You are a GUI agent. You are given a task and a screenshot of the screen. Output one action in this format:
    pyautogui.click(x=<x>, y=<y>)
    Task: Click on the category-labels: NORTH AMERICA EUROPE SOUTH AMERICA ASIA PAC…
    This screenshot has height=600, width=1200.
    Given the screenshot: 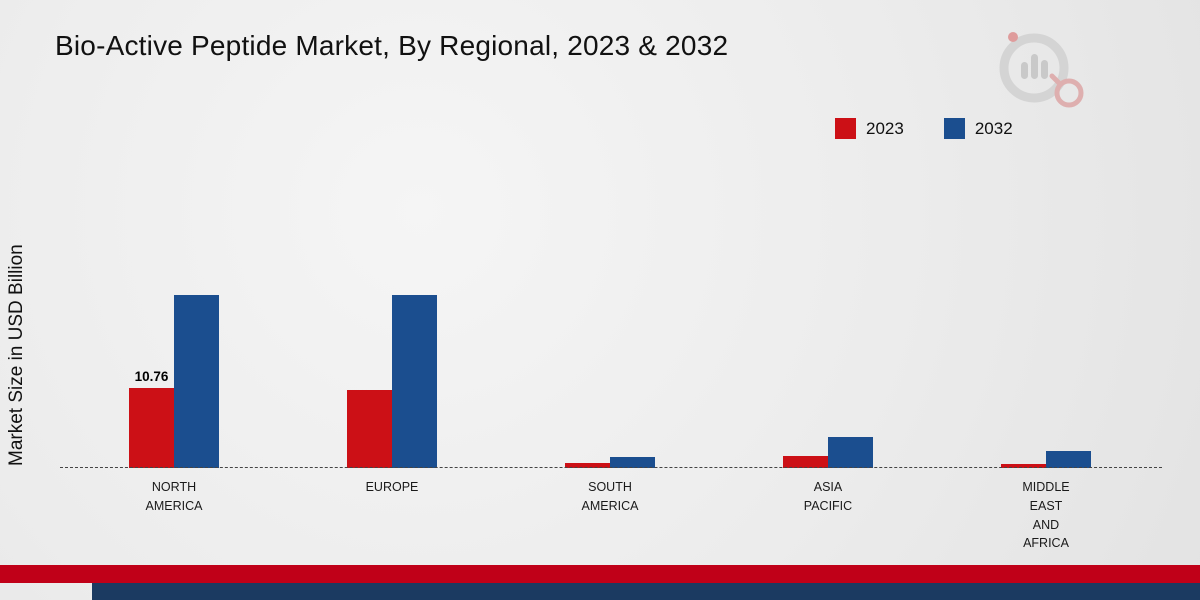 What is the action you would take?
    pyautogui.click(x=610, y=515)
    